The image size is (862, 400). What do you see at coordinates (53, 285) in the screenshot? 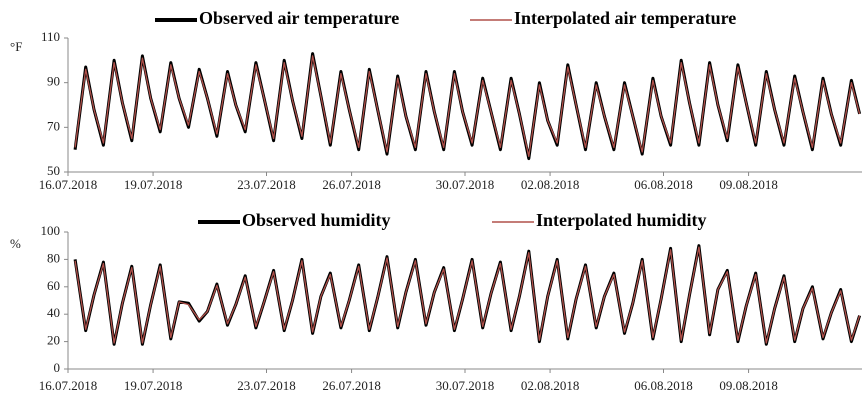
I see `y-tick-label: 60` at bounding box center [53, 285].